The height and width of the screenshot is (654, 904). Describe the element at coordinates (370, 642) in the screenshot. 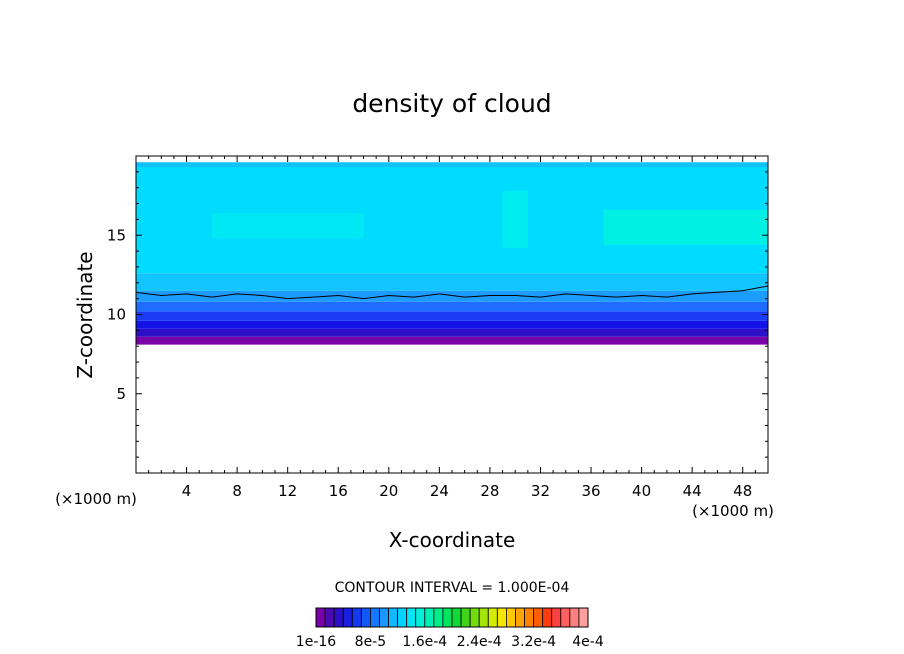

I see `colorbar-tick-label: 8e-5` at that location.